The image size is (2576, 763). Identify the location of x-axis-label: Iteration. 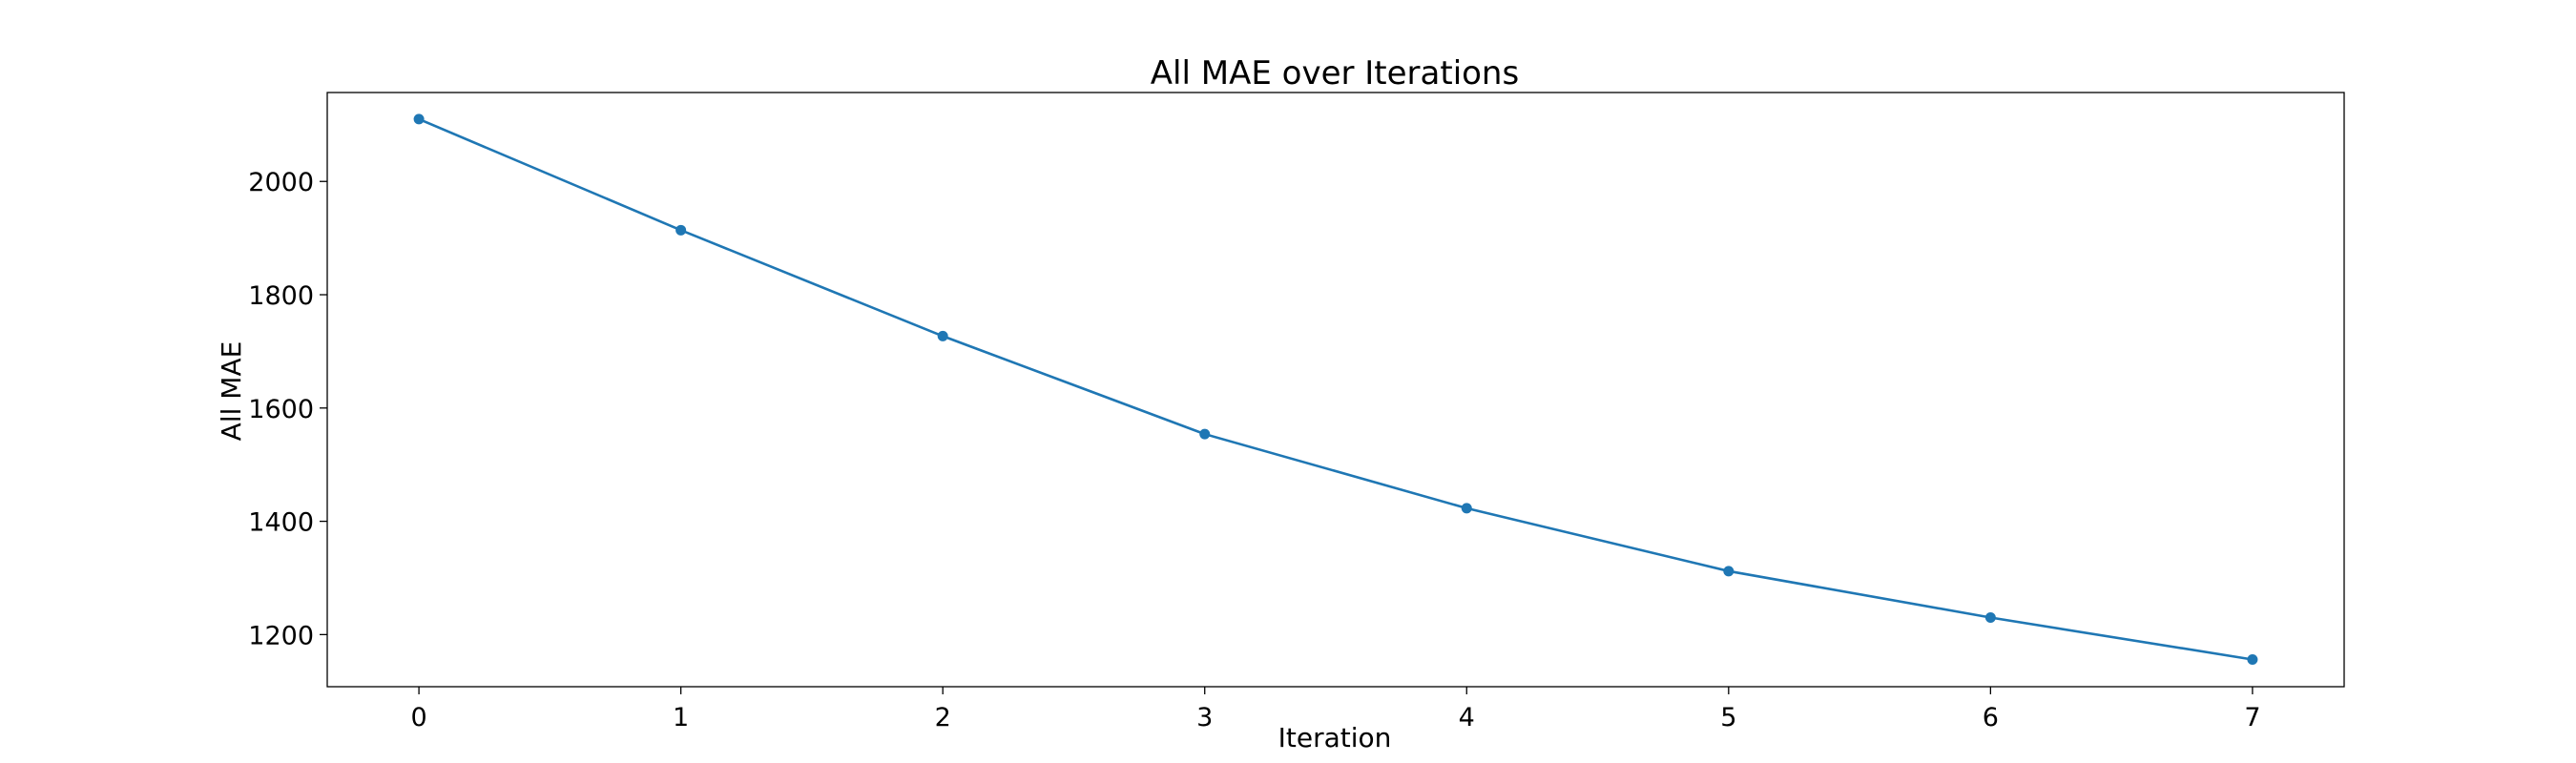
(1335, 737).